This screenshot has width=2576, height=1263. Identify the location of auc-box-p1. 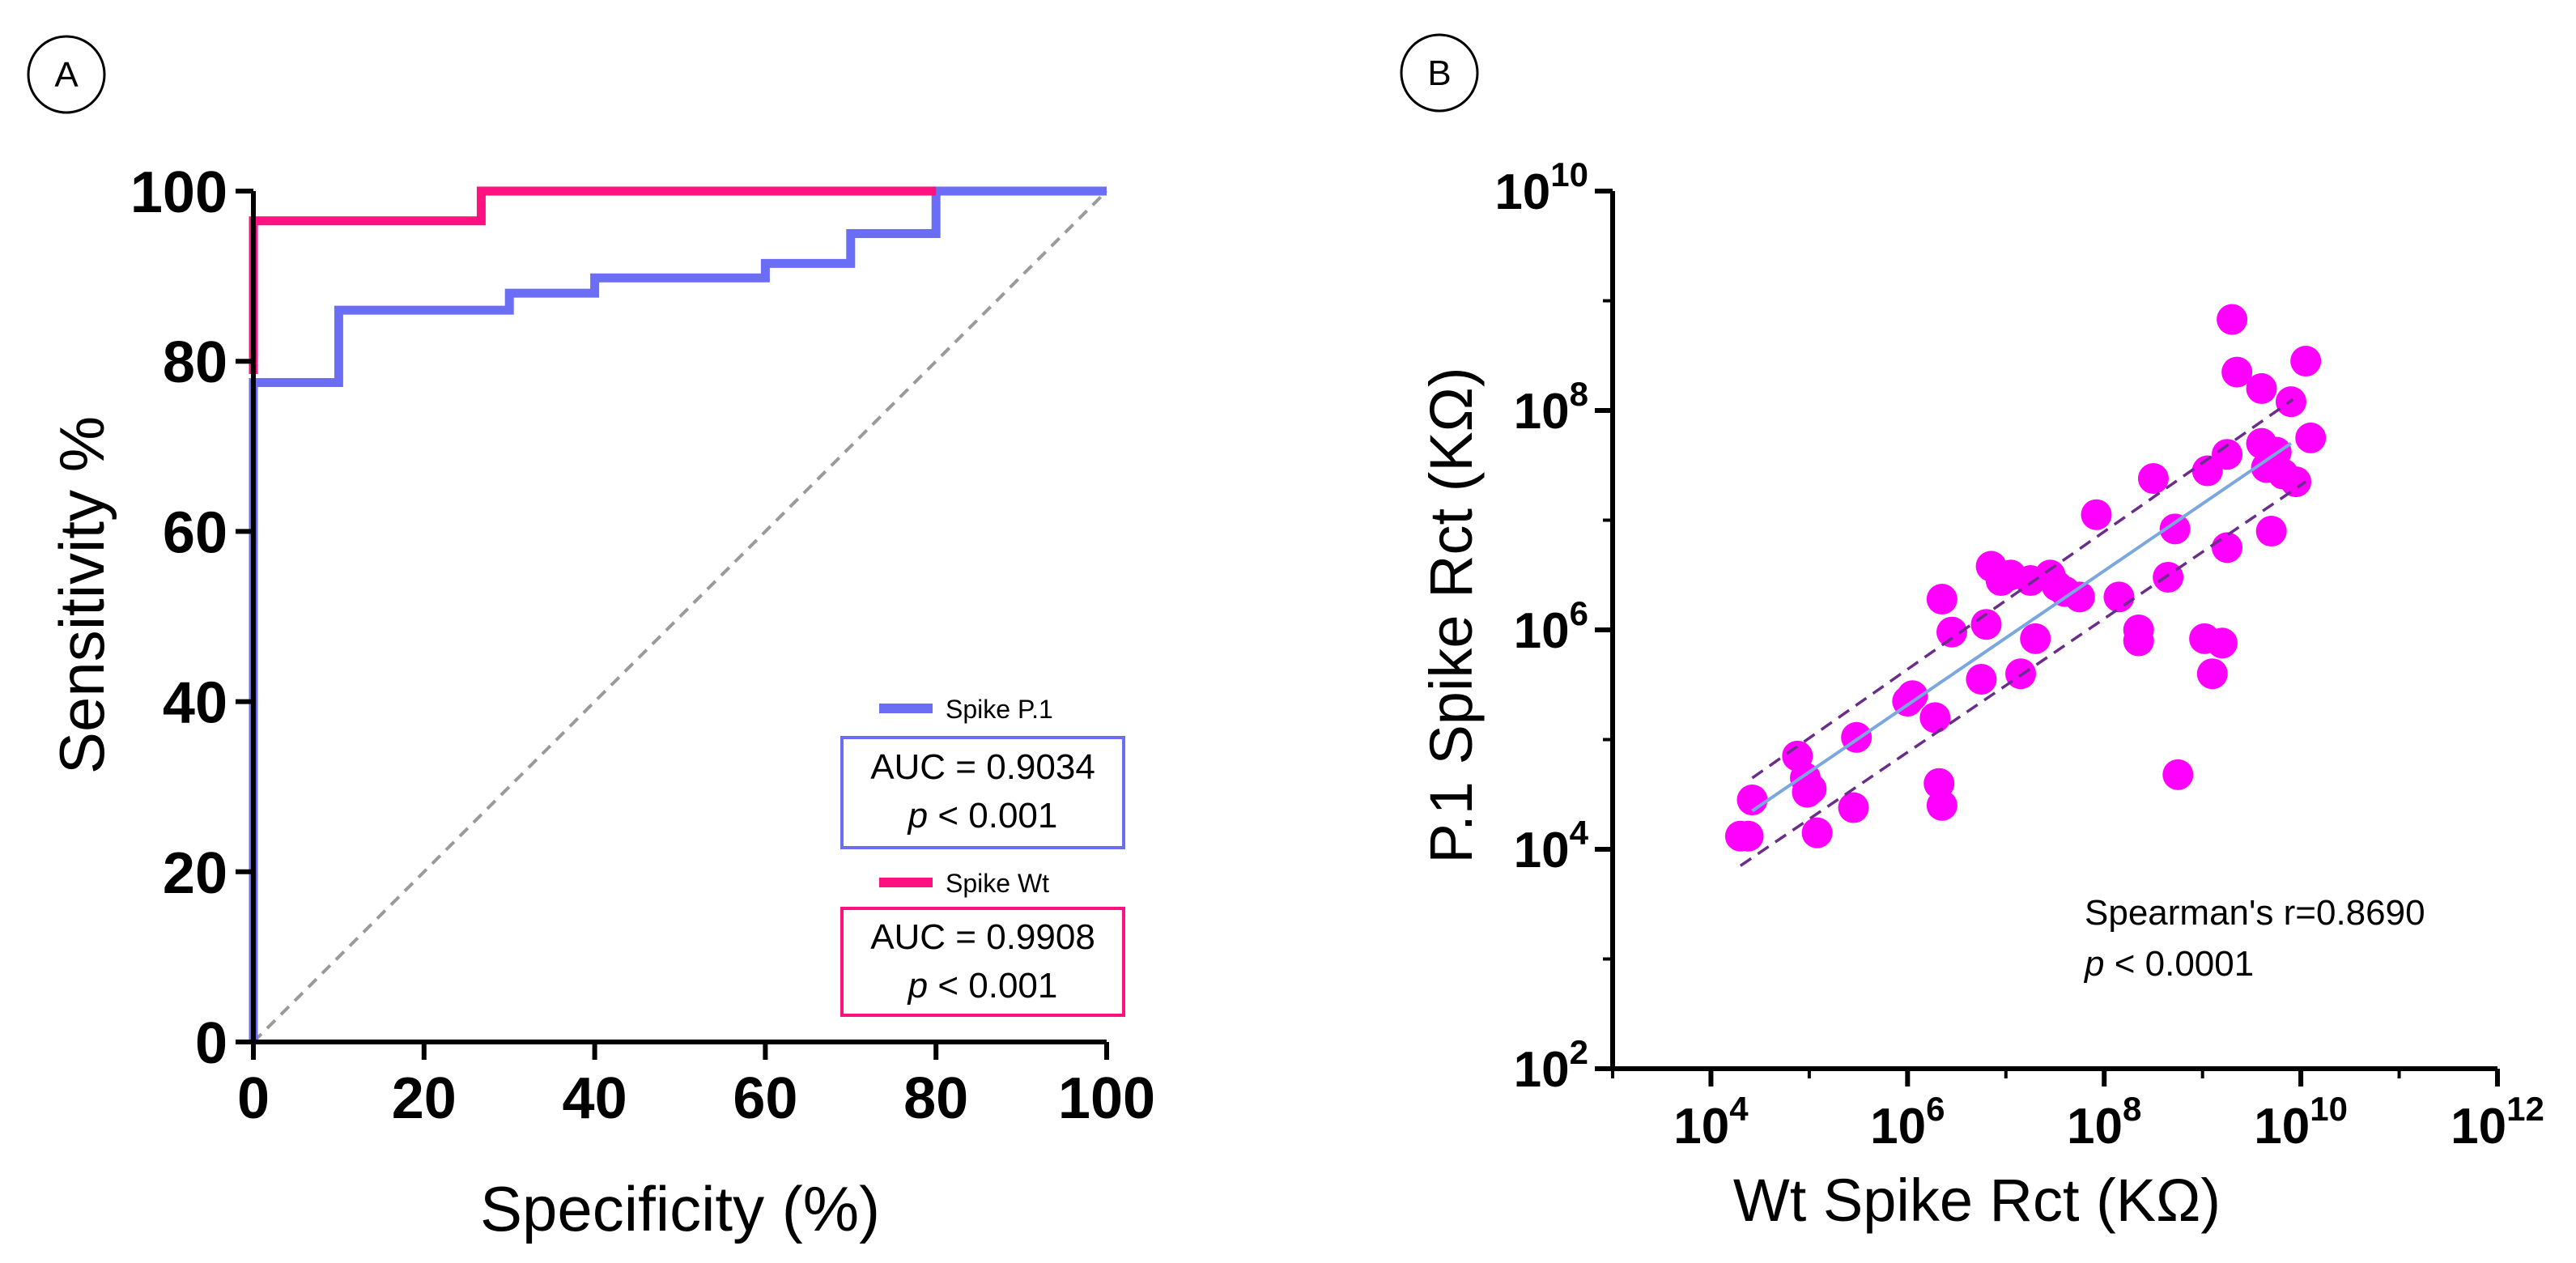
(982, 792).